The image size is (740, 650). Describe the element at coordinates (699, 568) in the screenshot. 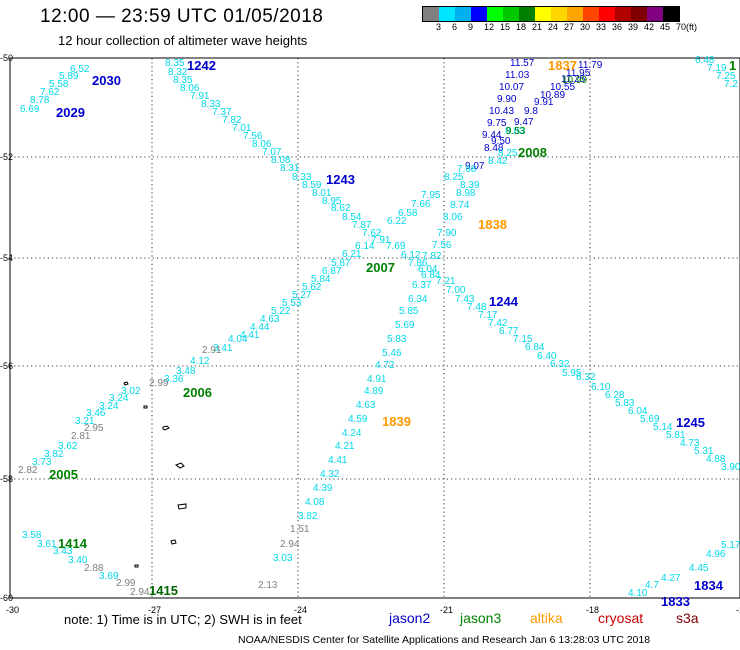

I see `wave-height-value: 4.45` at that location.